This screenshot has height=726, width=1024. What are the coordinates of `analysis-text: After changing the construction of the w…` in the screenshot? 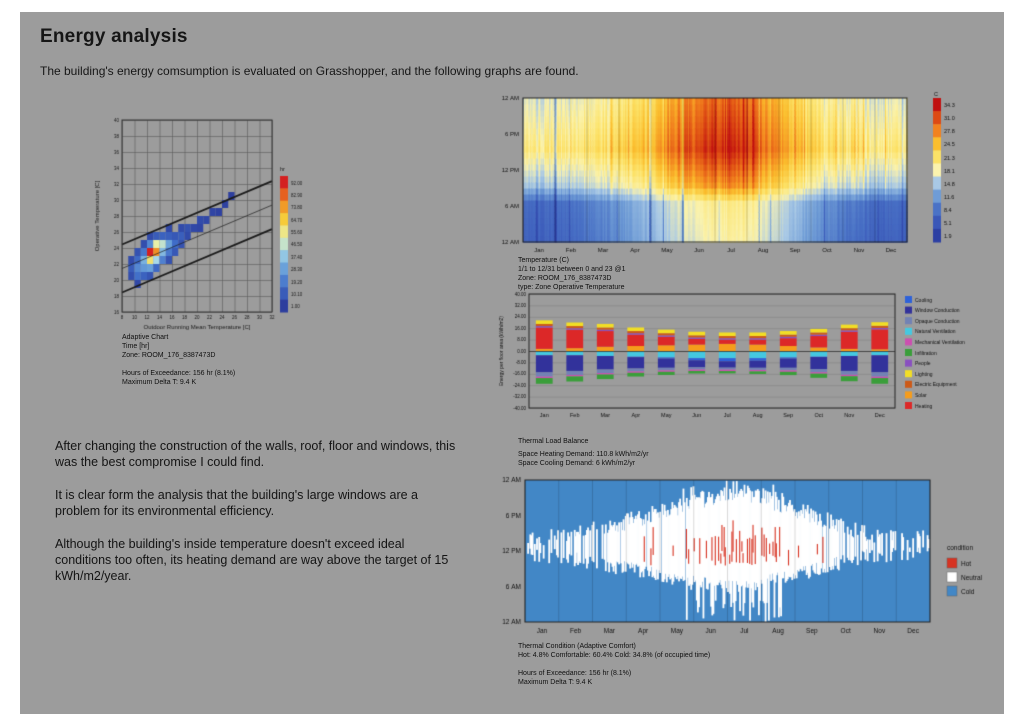 It's located at (259, 519).